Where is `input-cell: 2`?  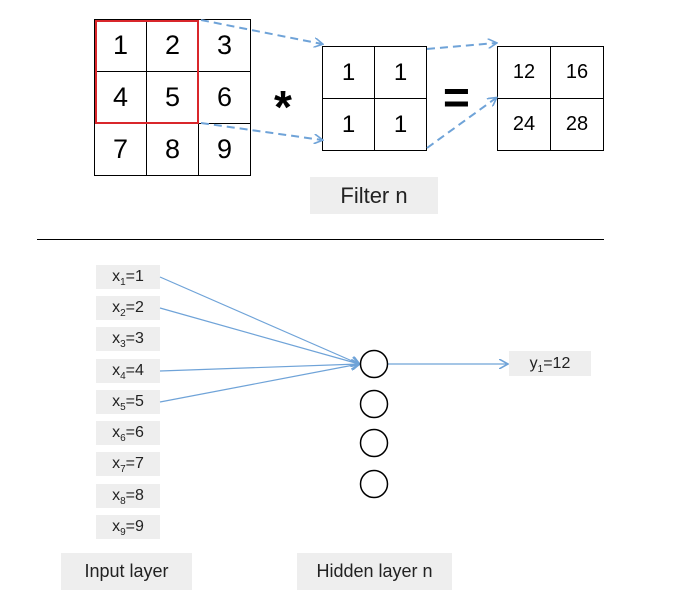
input-cell: 2 is located at coordinates (172, 45).